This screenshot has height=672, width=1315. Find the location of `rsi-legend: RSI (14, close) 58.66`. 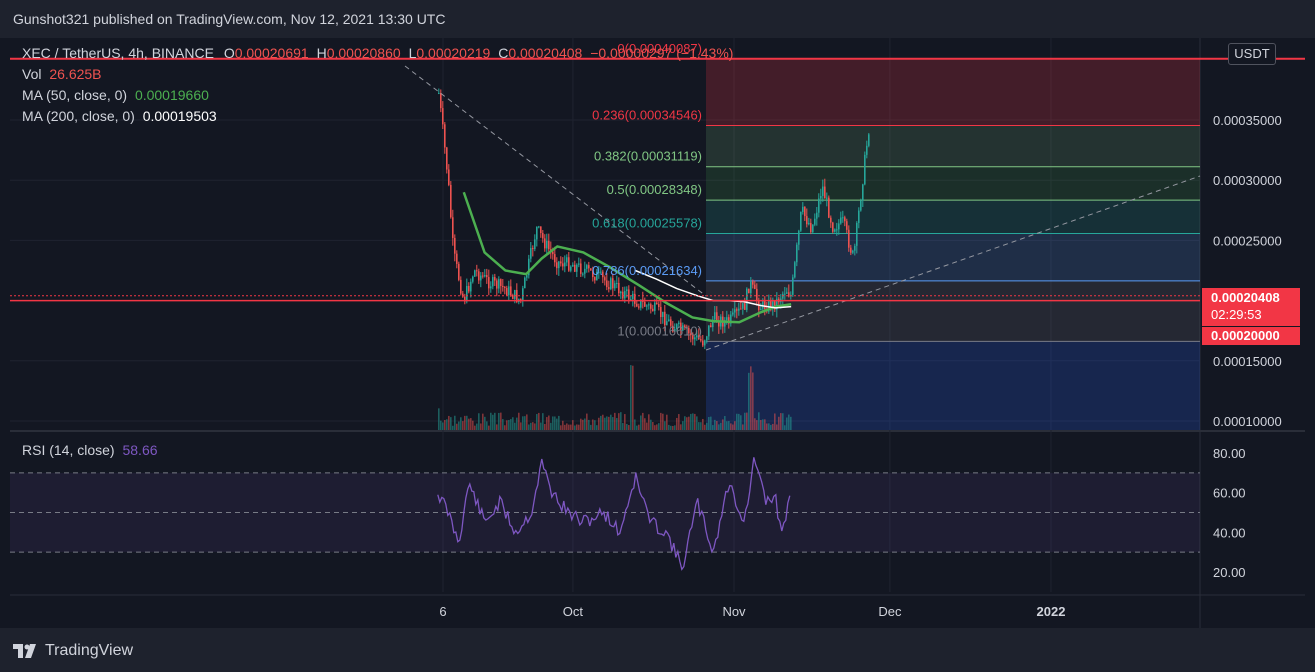

rsi-legend: RSI (14, close) 58.66 is located at coordinates (90, 450).